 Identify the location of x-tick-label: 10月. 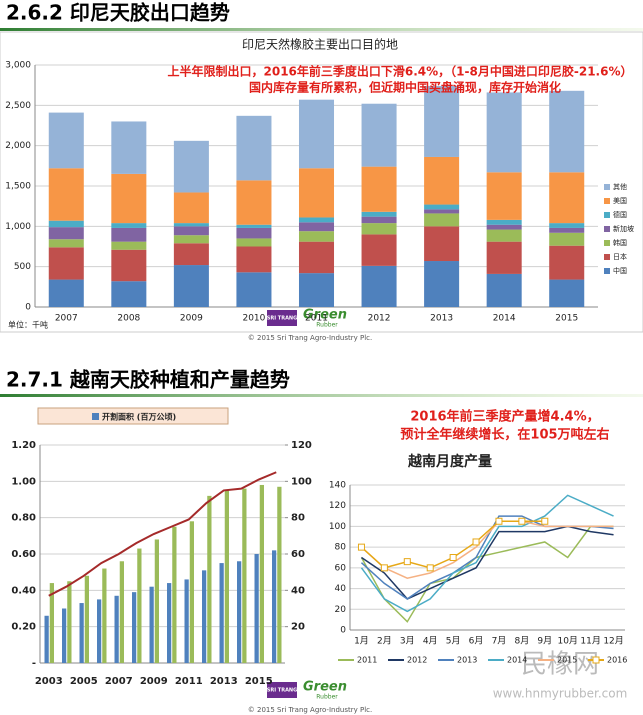
(567, 641).